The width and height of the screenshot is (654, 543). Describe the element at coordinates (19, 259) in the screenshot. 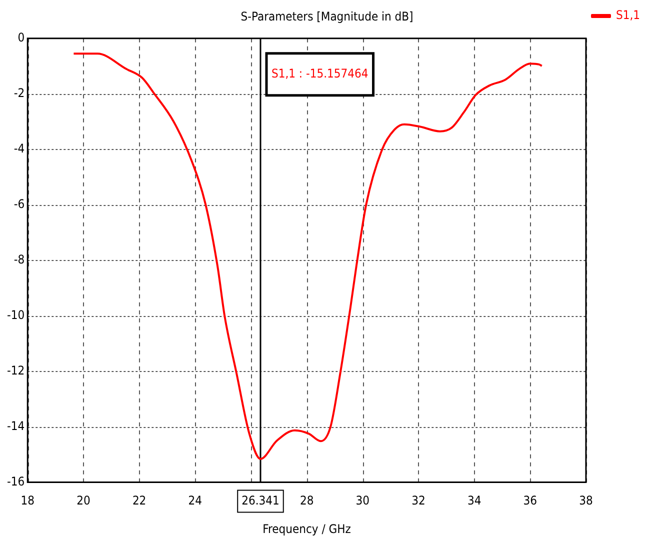

I see `y-tick-label: -8` at that location.